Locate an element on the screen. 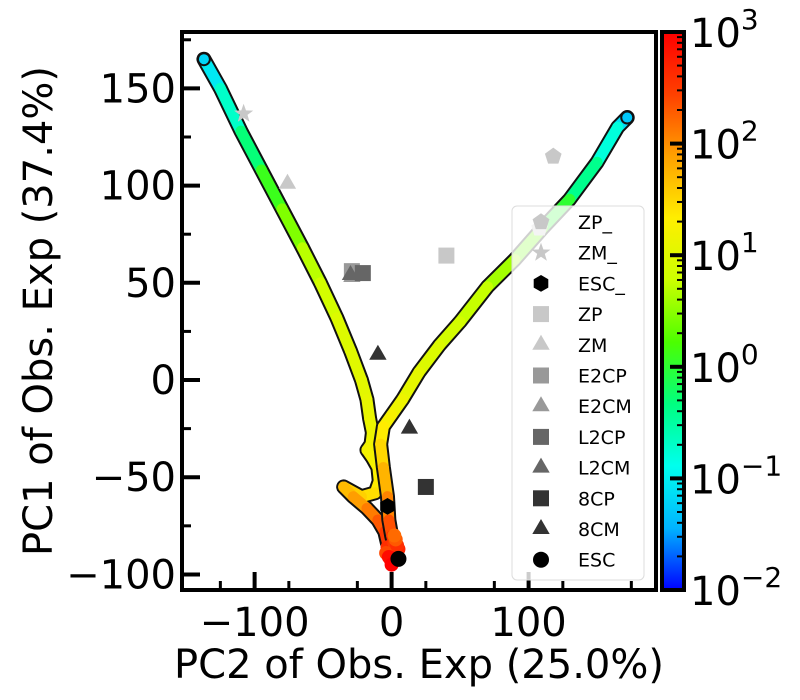 Image resolution: width=800 pixels, height=700 pixels. marker-zm is located at coordinates (287, 181).